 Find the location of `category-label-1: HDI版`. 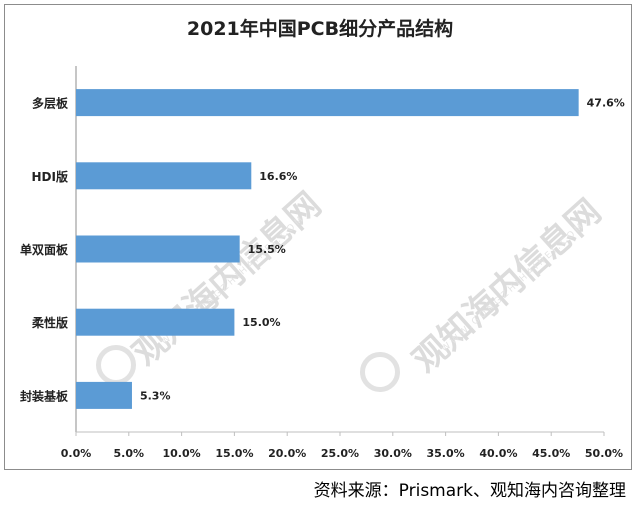

category-label-1: HDI版 is located at coordinates (50, 176).